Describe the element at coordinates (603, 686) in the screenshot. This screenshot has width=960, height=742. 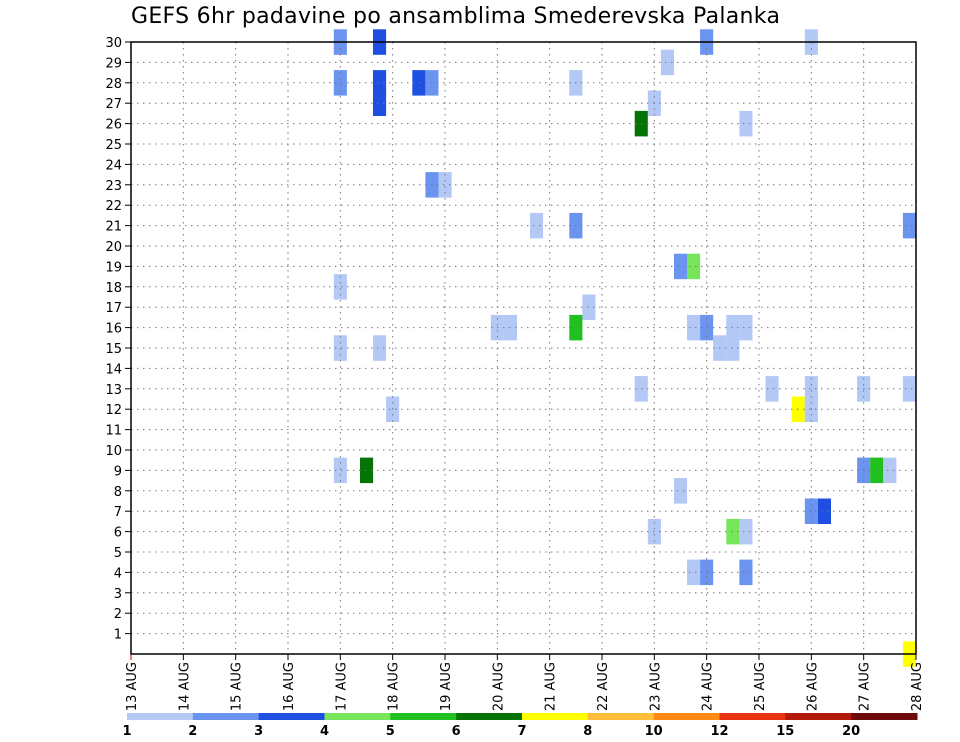
I see `x-tick-label: 22 AUG` at that location.